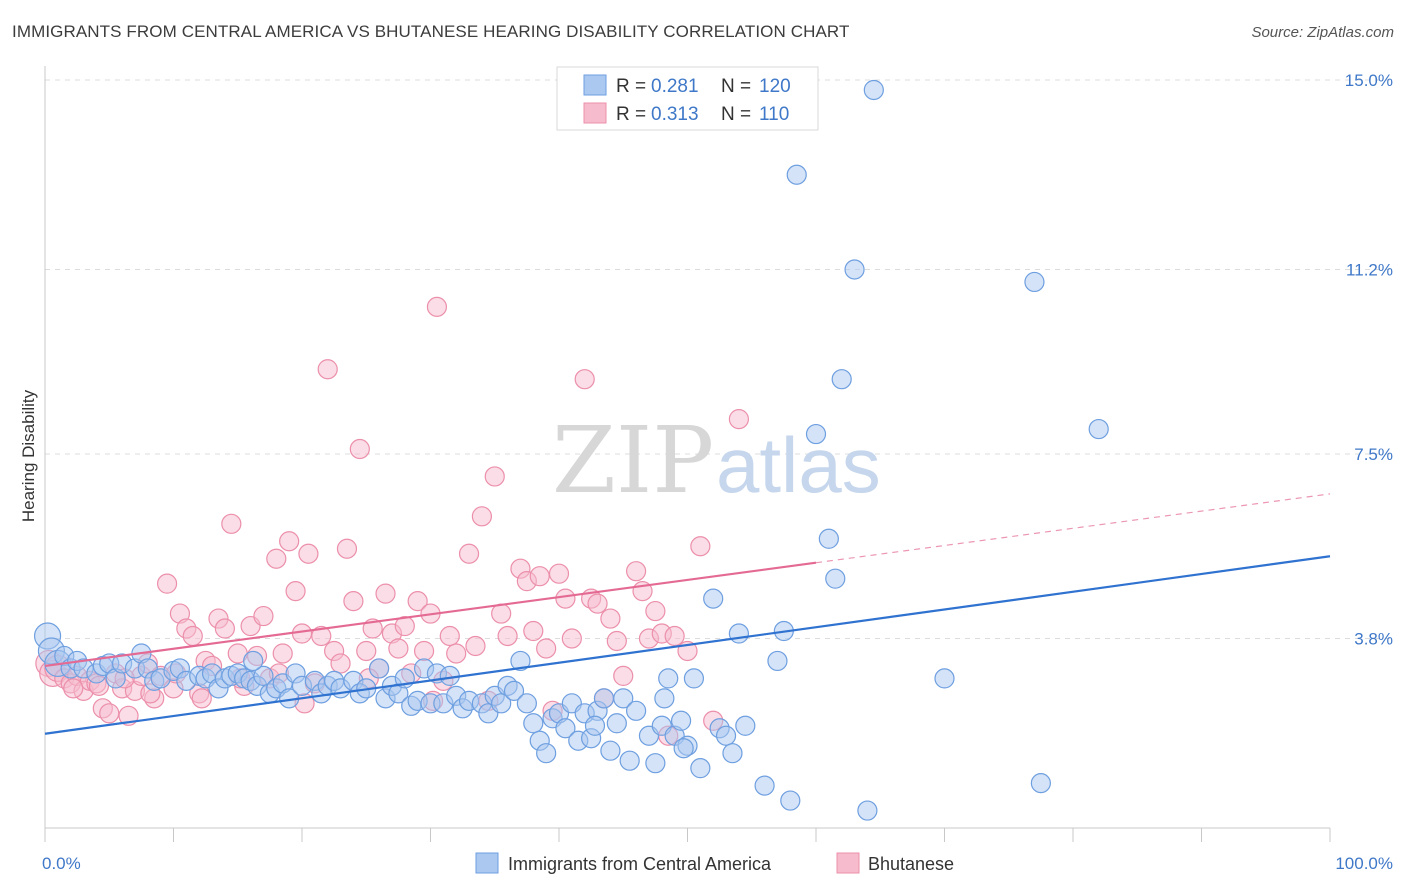  What do you see at coordinates (736, 86) in the screenshot?
I see `legend-n-label-blue: N =` at bounding box center [736, 86].